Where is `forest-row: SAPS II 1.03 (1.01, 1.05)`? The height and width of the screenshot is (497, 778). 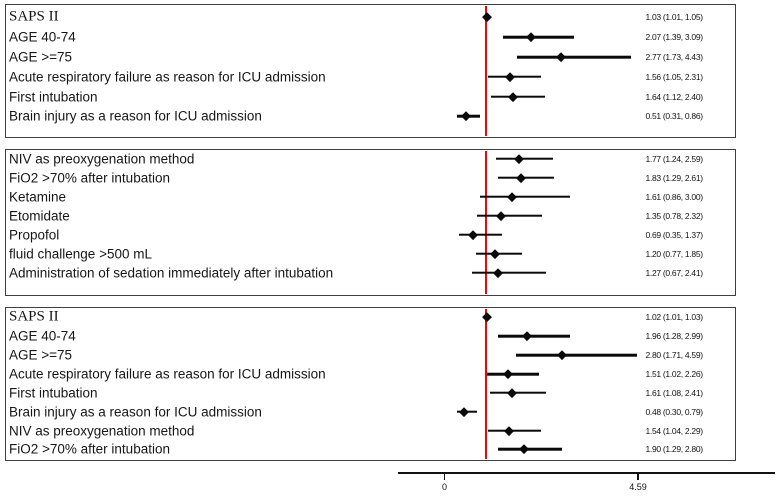
forest-row: SAPS II 1.03 (1.01, 1.05) is located at coordinates (370, 18).